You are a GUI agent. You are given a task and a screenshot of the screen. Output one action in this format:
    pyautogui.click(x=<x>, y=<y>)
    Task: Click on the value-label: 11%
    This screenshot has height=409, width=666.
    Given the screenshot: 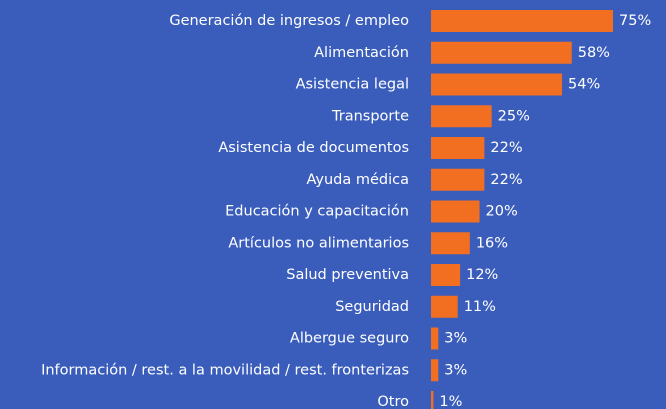 What is the action you would take?
    pyautogui.click(x=480, y=307)
    